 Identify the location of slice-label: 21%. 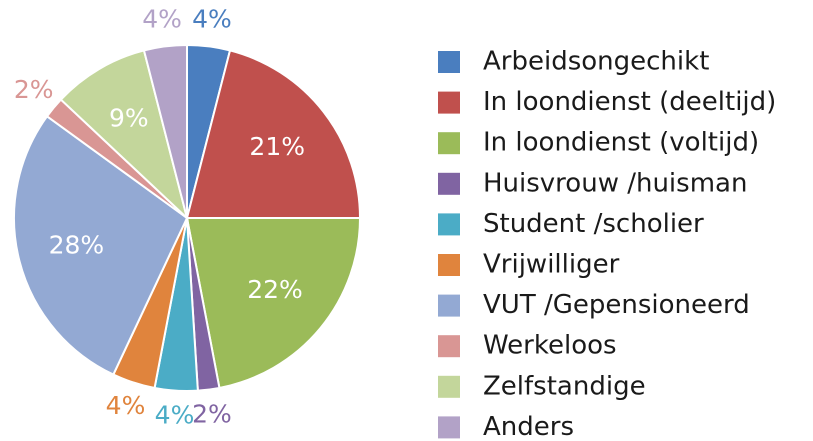
(277, 146).